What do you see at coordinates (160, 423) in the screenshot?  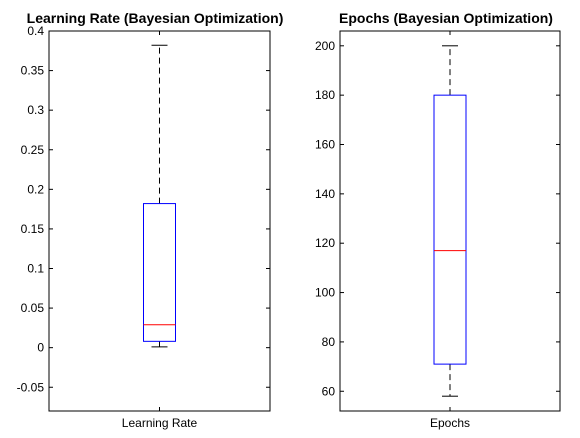 I see `lr-category-label: Learning Rate` at bounding box center [160, 423].